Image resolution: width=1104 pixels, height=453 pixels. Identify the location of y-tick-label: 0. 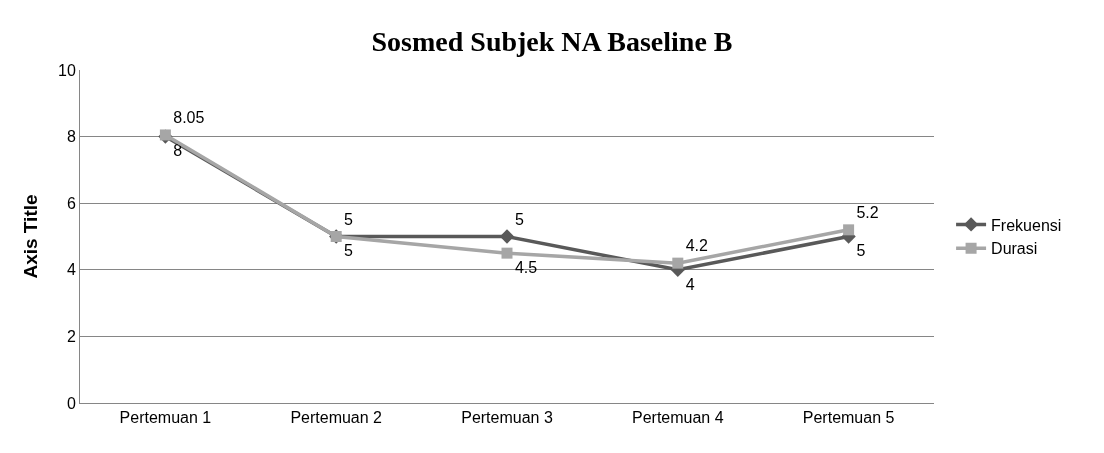
(71, 403).